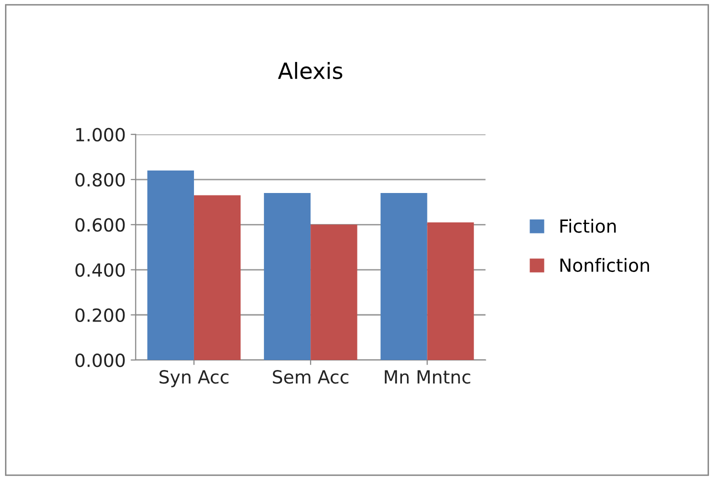  I want to click on x-tick-label: Syn Acc, so click(194, 379).